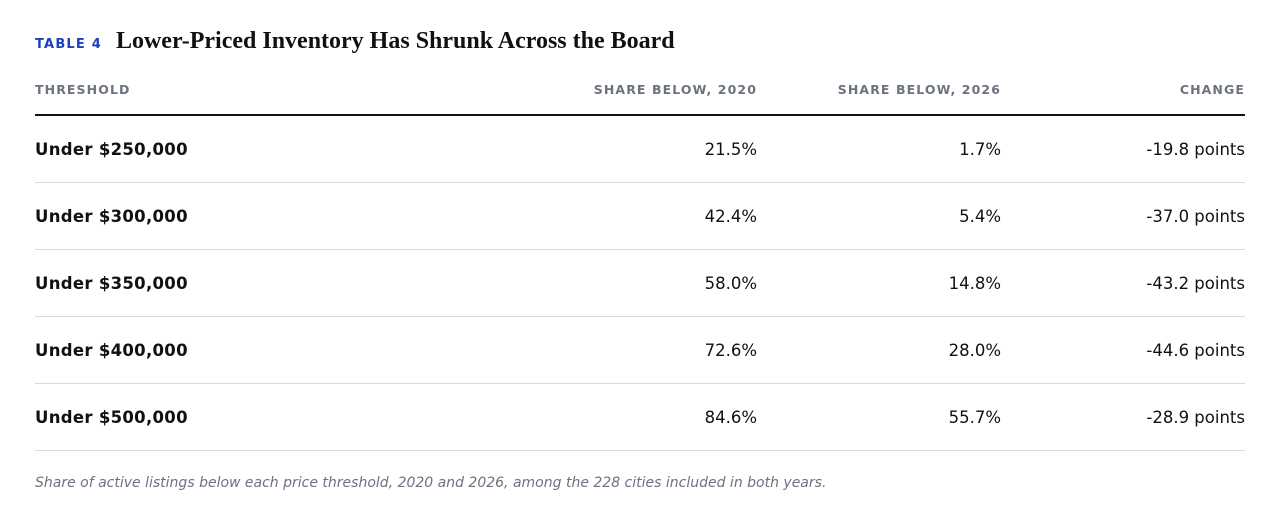 This screenshot has height=513, width=1280. Describe the element at coordinates (235, 149) in the screenshot. I see `cell-threshold: Under $250,000` at that location.